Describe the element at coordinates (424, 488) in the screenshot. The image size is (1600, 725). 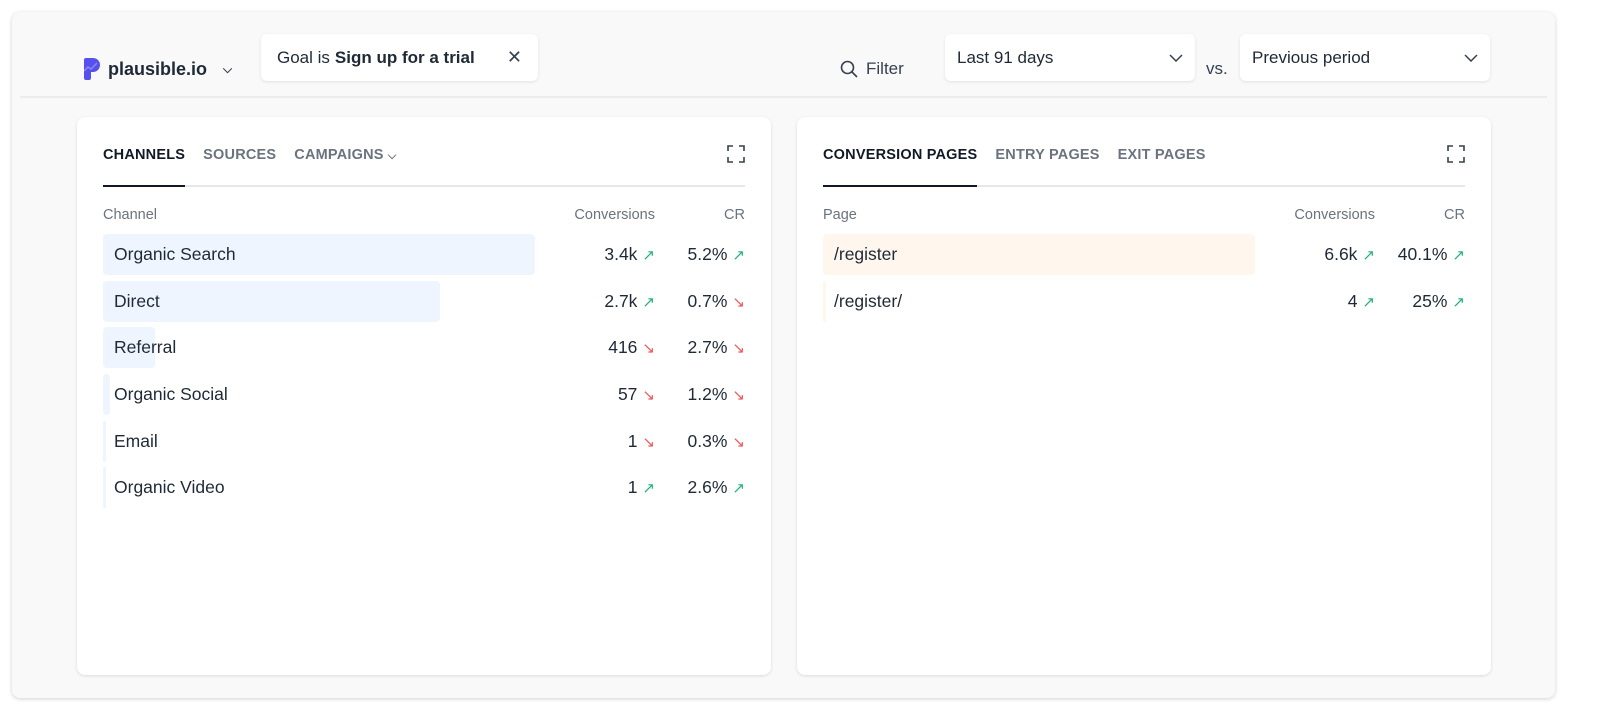
I see `table-row: Organic Video 1 ↗ 2.6% ↗` at that location.